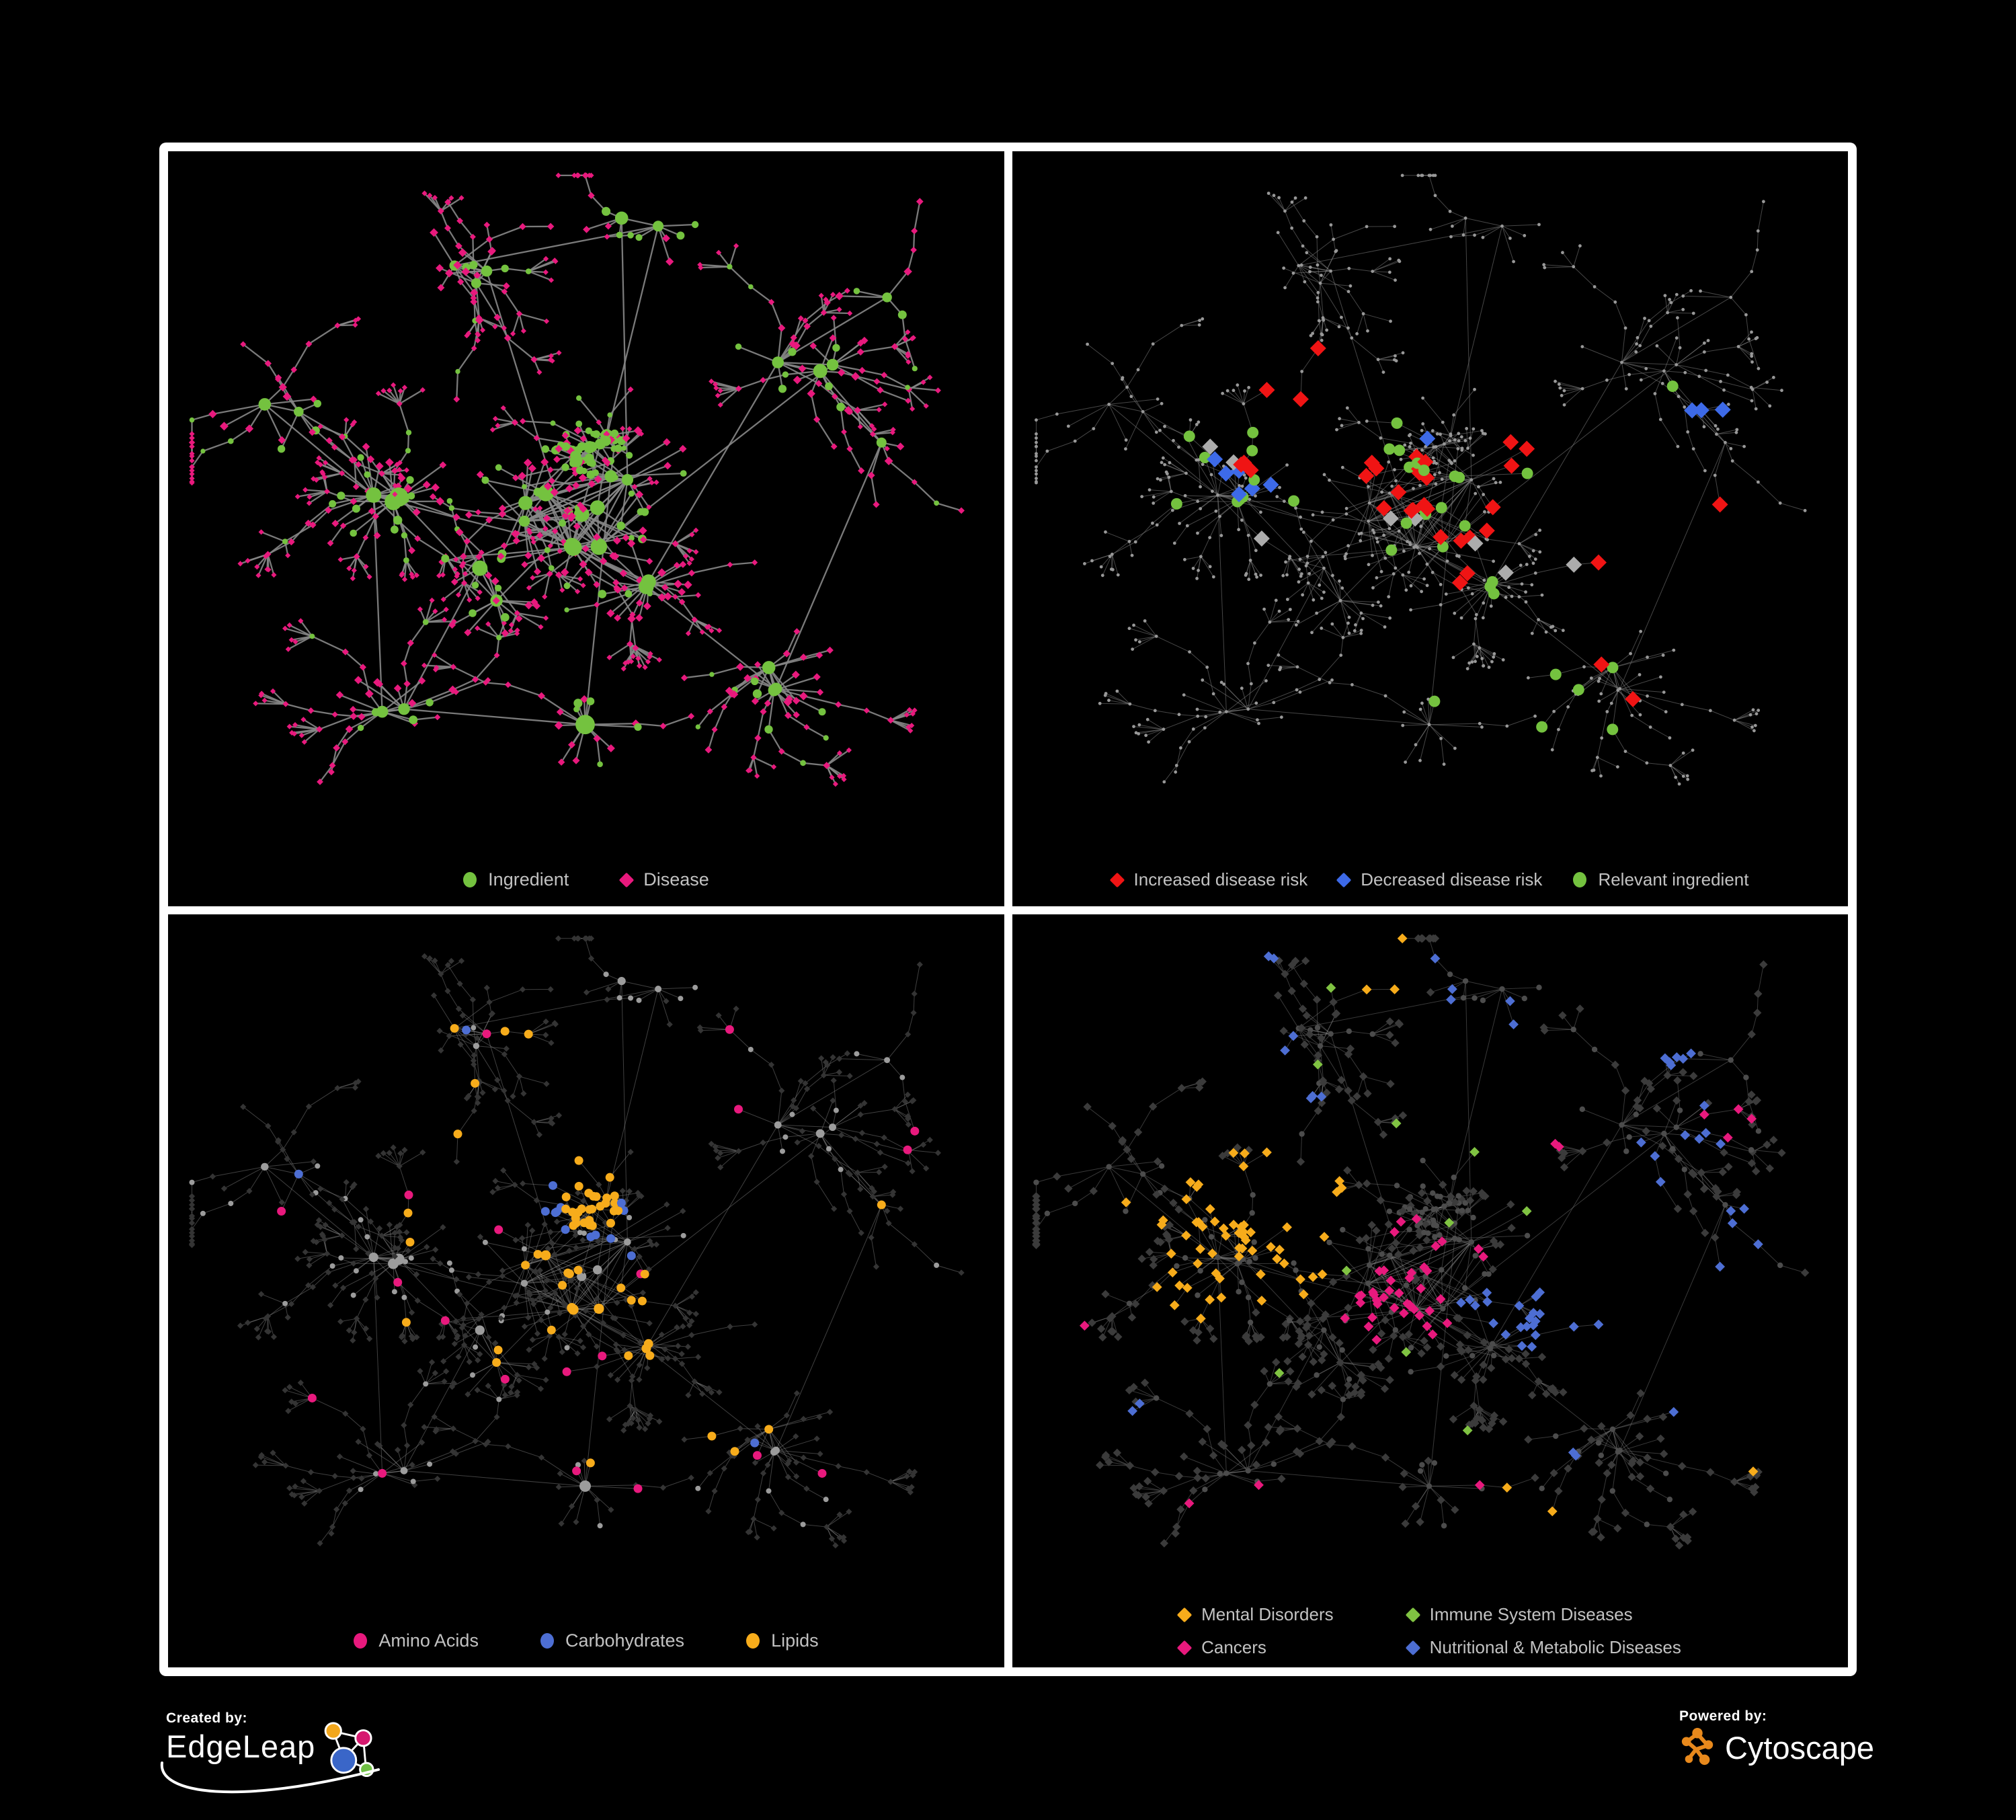  What do you see at coordinates (528, 879) in the screenshot?
I see `legend-label: Ingredient` at bounding box center [528, 879].